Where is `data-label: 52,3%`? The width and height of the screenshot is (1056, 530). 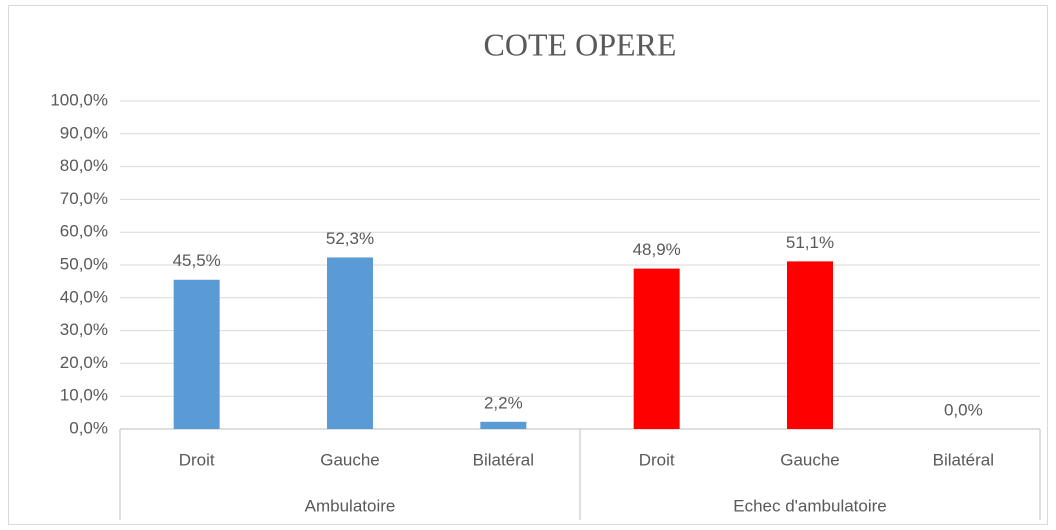
data-label: 52,3% is located at coordinates (350, 238).